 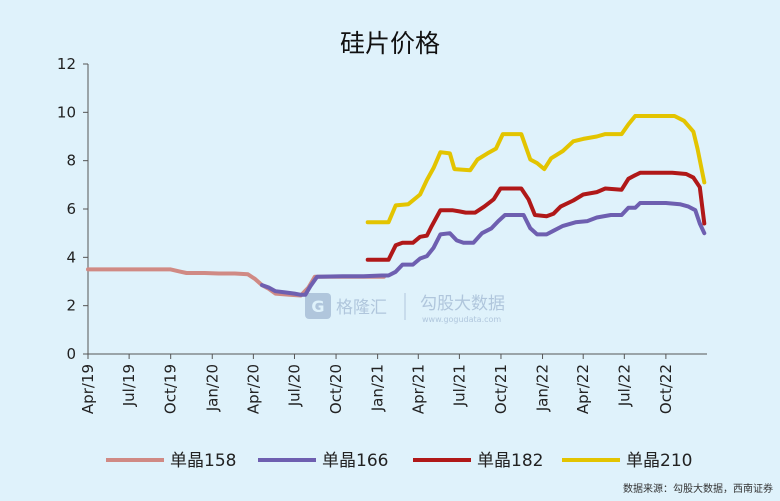 What do you see at coordinates (203, 461) in the screenshot?
I see `legend-label: 单晶158` at bounding box center [203, 461].